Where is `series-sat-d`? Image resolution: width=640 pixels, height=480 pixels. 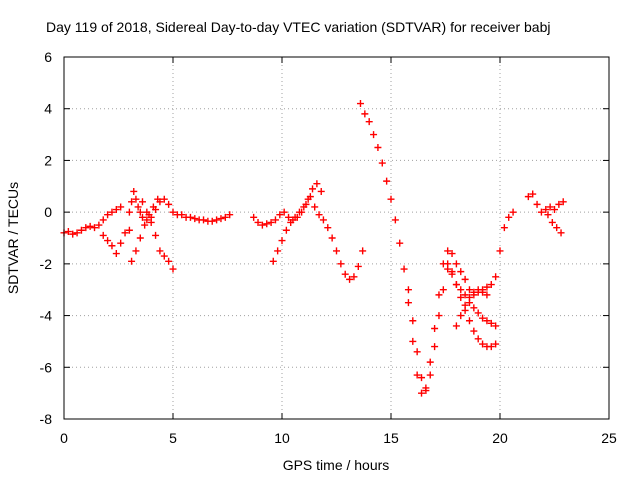 series-sat-d is located at coordinates (145, 230).